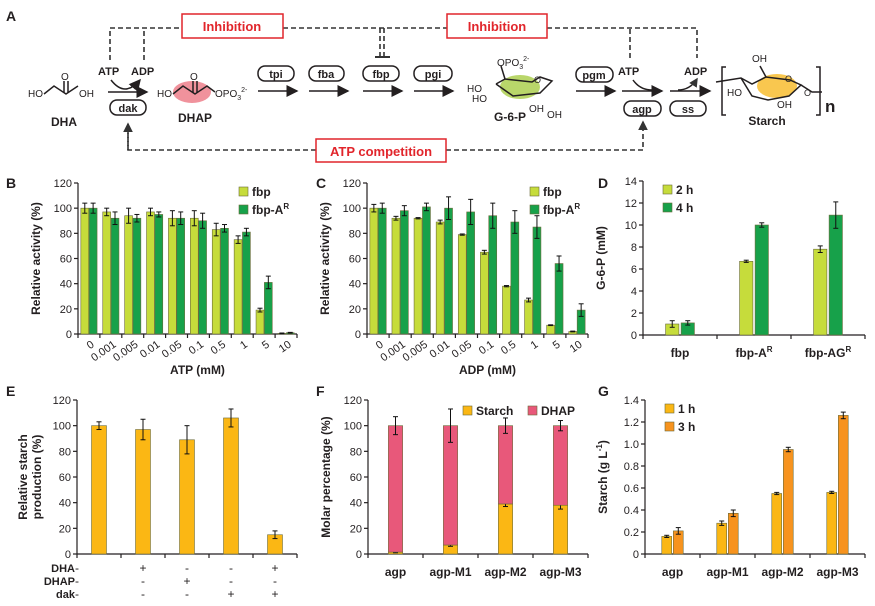 Image resolution: width=875 pixels, height=606 pixels. I want to click on legend-label: 2 h, so click(684, 190).